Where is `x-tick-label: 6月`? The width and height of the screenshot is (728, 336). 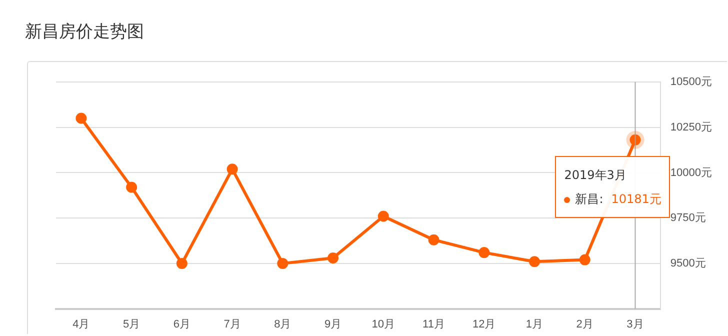
x-tick-label: 6月 is located at coordinates (181, 324).